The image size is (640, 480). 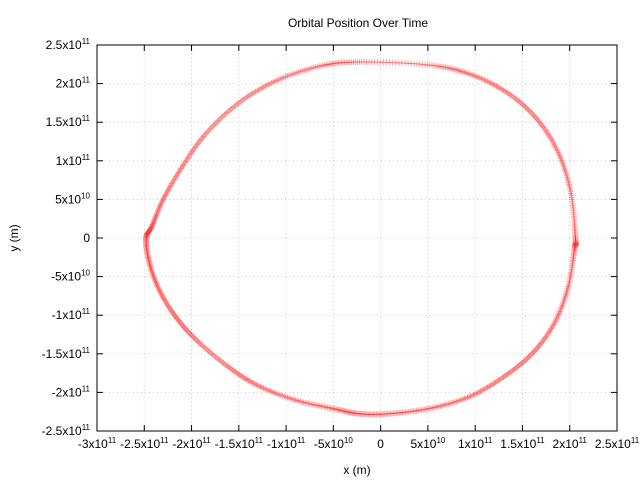 I want to click on y-axis-label: y (m), so click(x=14, y=237).